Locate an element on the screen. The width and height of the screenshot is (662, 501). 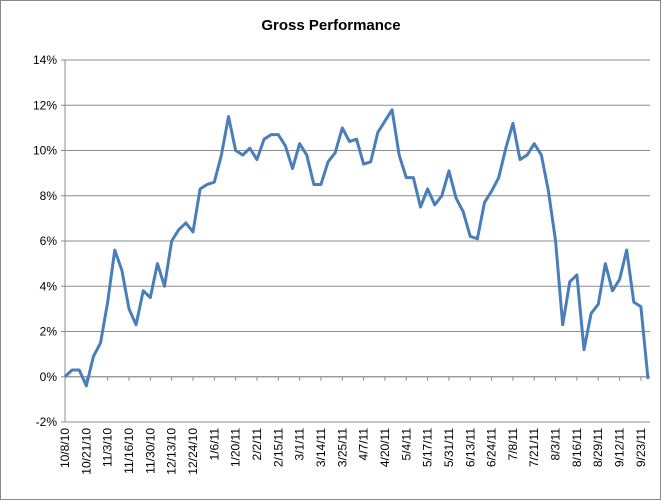
x-tick-label: 9/12/11 is located at coordinates (620, 447).